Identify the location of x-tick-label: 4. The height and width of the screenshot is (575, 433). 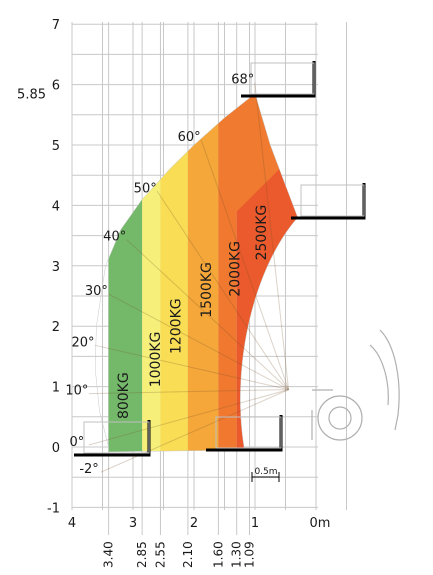
(72, 523).